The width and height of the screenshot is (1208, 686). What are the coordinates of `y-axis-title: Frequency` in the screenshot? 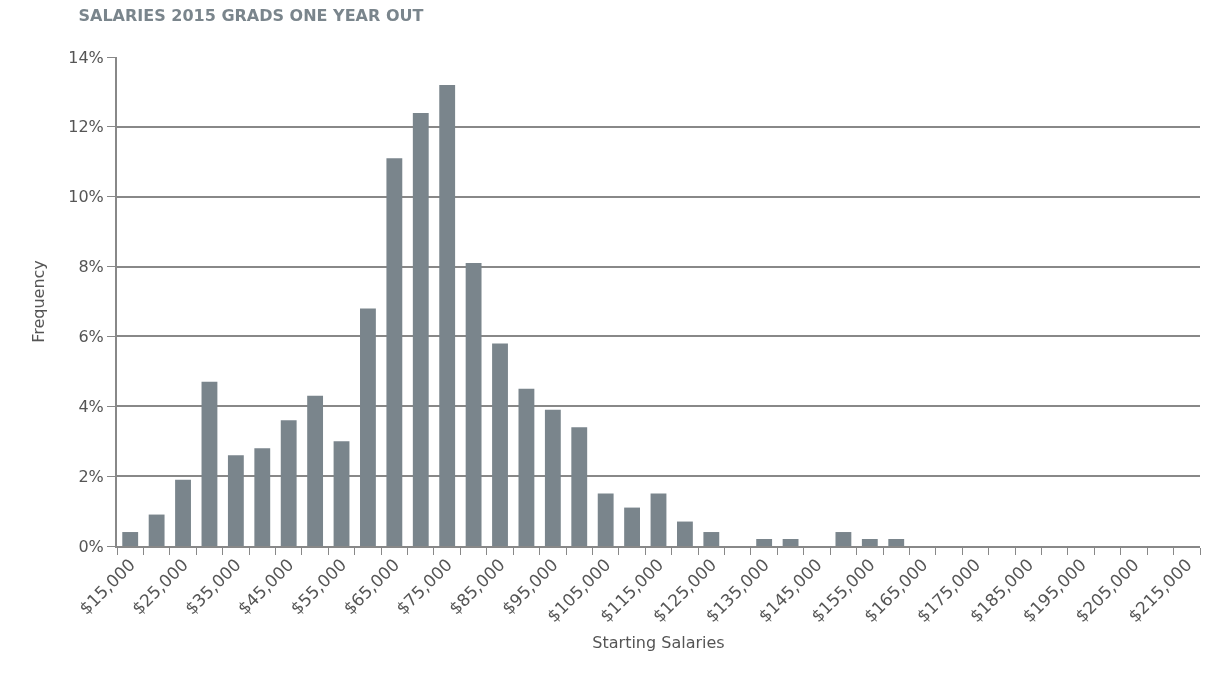 It's located at (38, 301).